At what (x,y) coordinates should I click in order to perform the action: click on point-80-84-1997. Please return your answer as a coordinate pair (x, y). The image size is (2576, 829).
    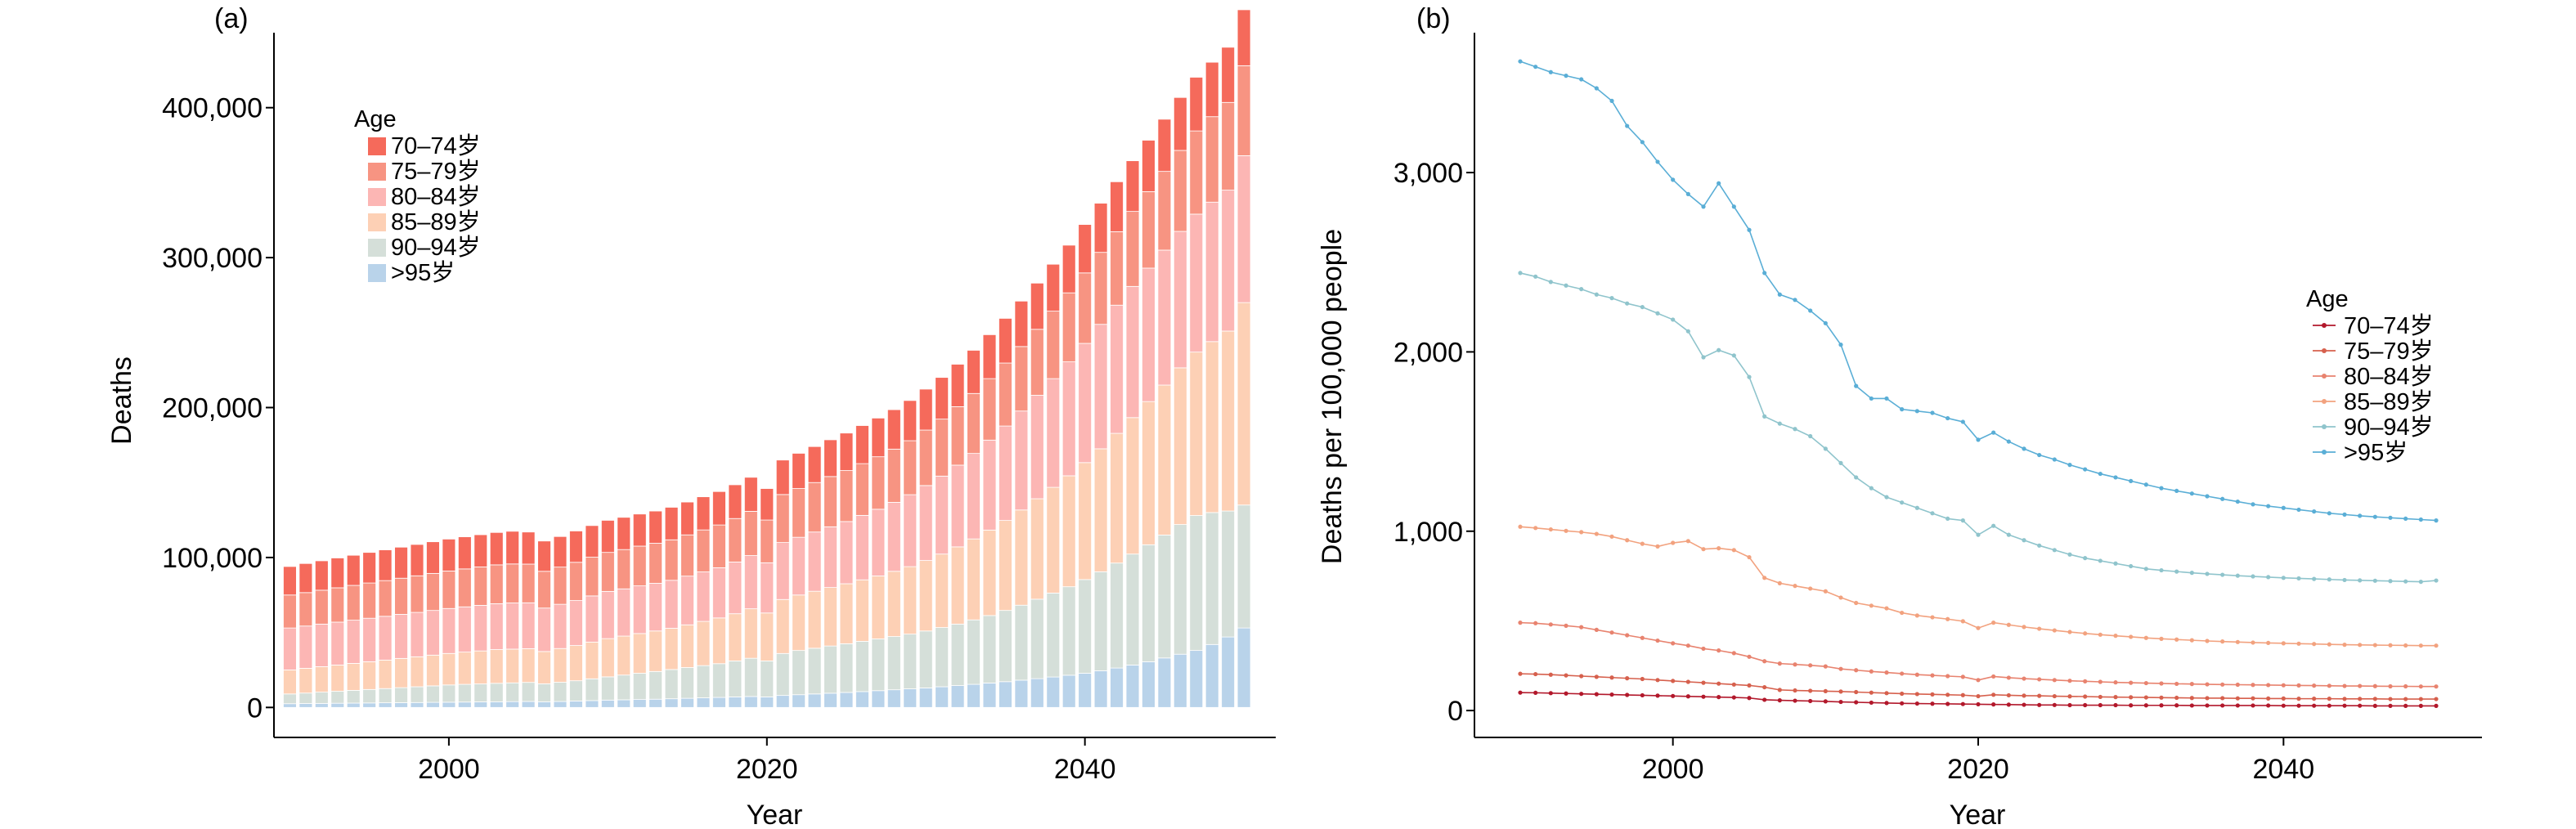
    Looking at the image, I should click on (1627, 635).